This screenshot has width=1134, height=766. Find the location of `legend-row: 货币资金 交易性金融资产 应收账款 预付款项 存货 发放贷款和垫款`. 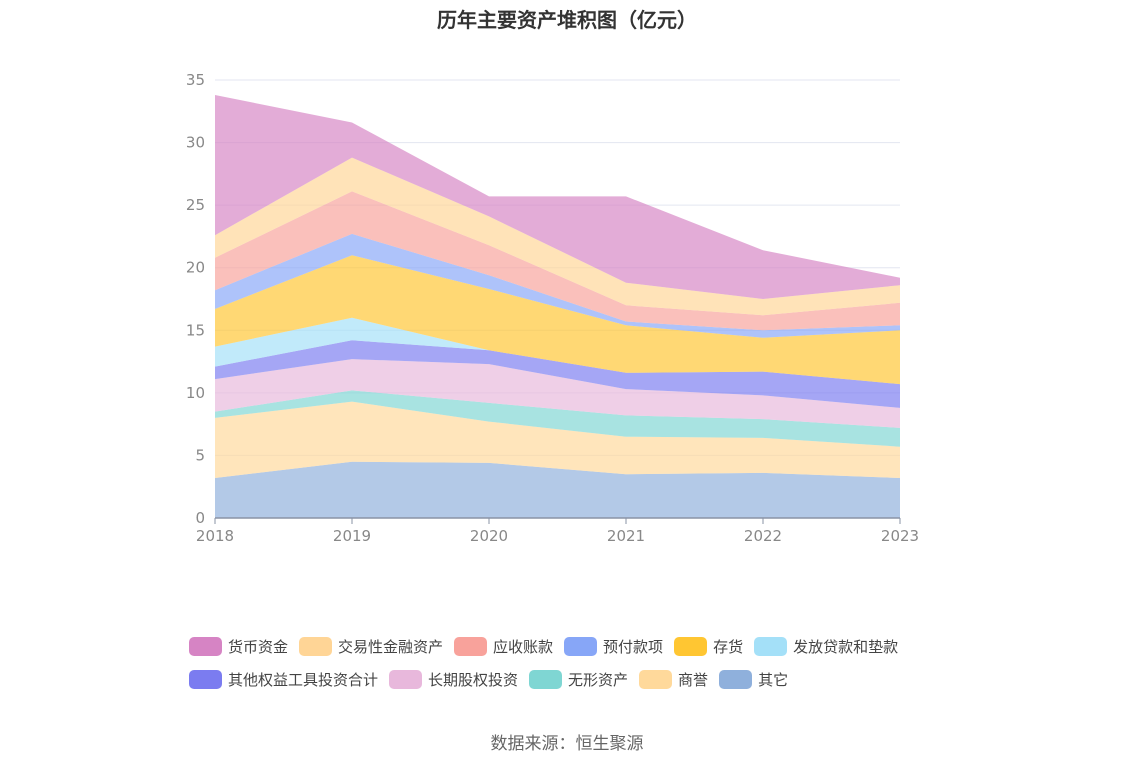

legend-row: 货币资金 交易性金融资产 应收账款 预付款项 存货 发放贷款和垫款 is located at coordinates (579, 646).